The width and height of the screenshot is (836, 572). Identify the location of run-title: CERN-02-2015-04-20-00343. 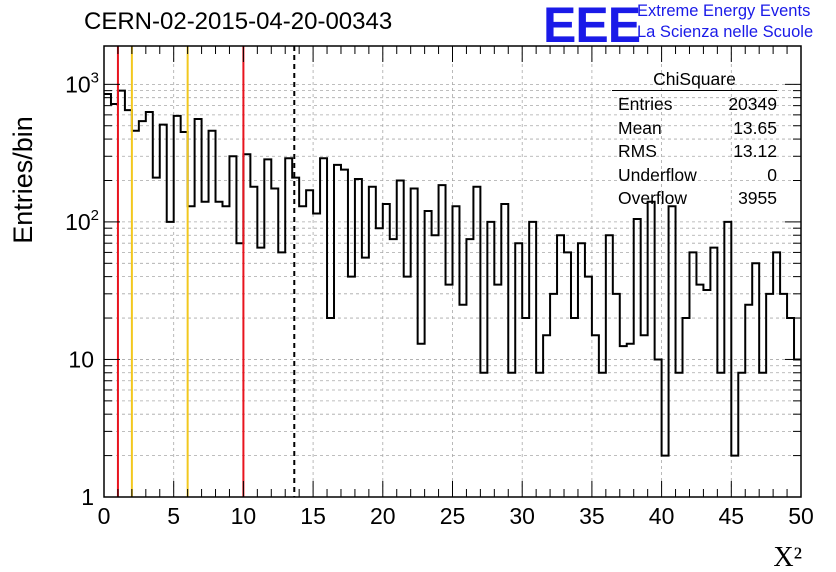
(238, 21).